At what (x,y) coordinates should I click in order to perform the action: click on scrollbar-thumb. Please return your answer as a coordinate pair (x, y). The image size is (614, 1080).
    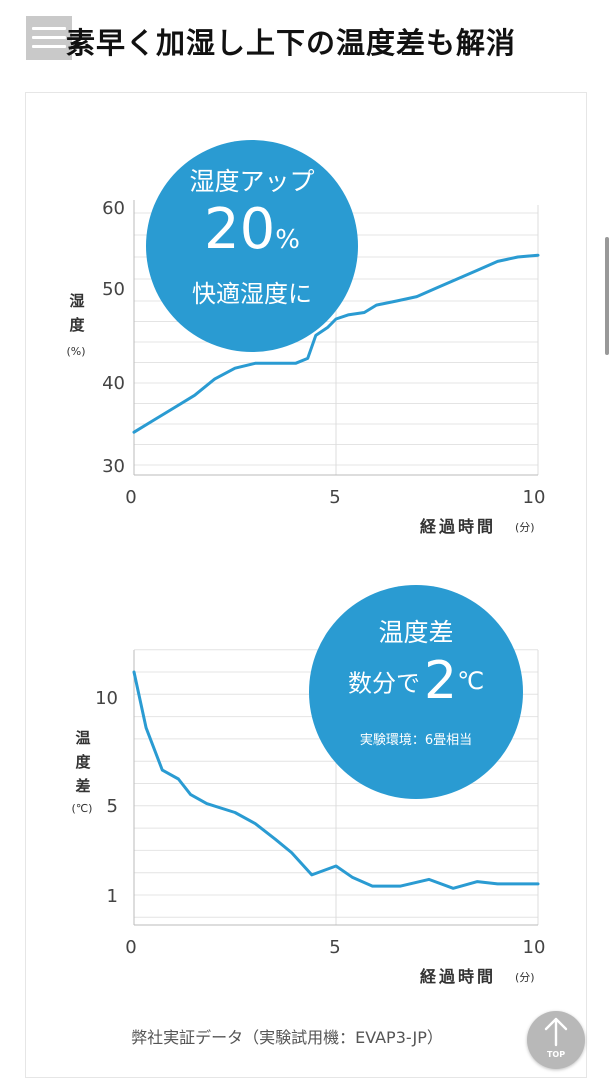
    Looking at the image, I should click on (607, 296).